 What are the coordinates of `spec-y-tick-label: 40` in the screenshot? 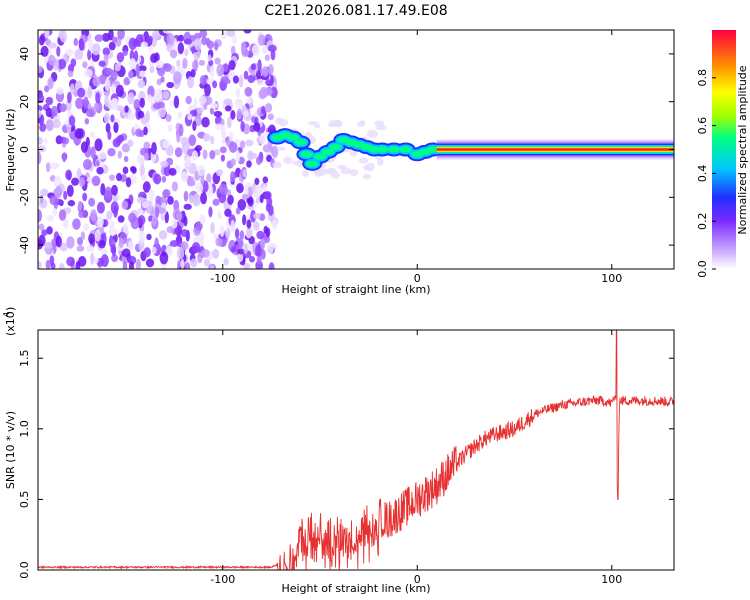 It's located at (24, 54).